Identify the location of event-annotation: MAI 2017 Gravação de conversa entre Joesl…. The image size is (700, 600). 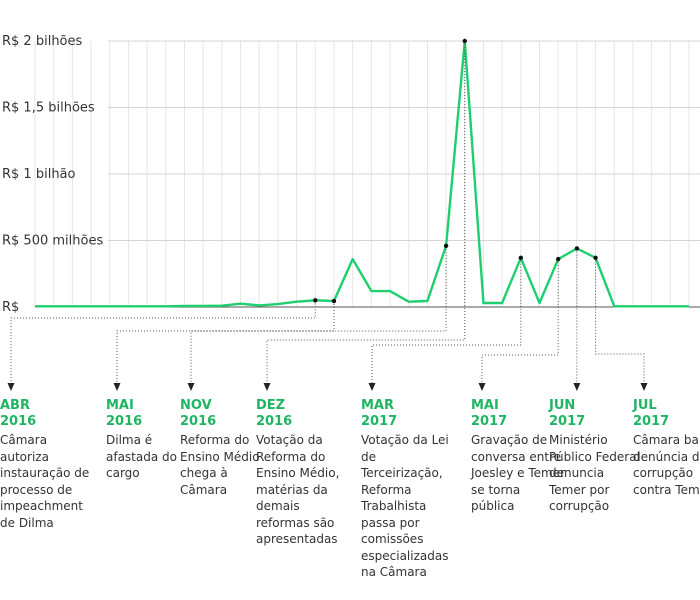
(518, 456).